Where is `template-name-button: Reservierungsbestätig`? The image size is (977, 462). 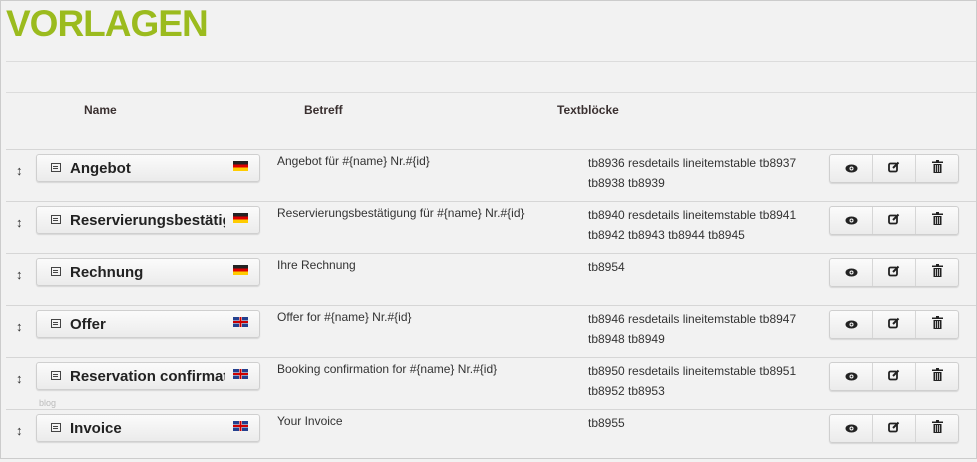
template-name-button: Reservierungsbestätig is located at coordinates (148, 220).